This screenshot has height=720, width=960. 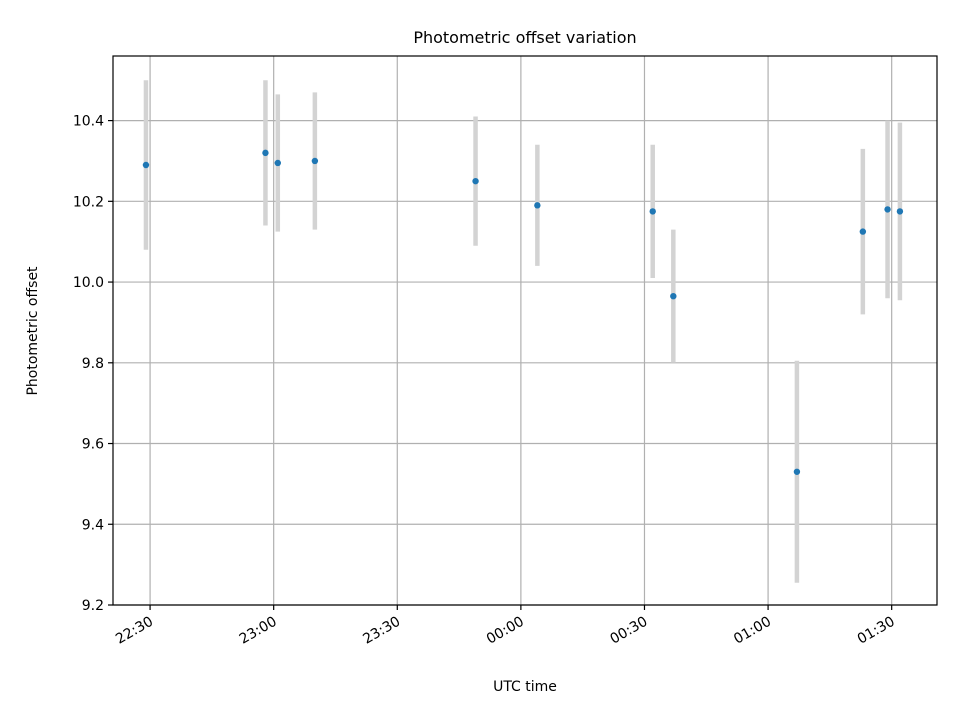 I want to click on y-tick-label: 9.4, so click(x=93, y=525).